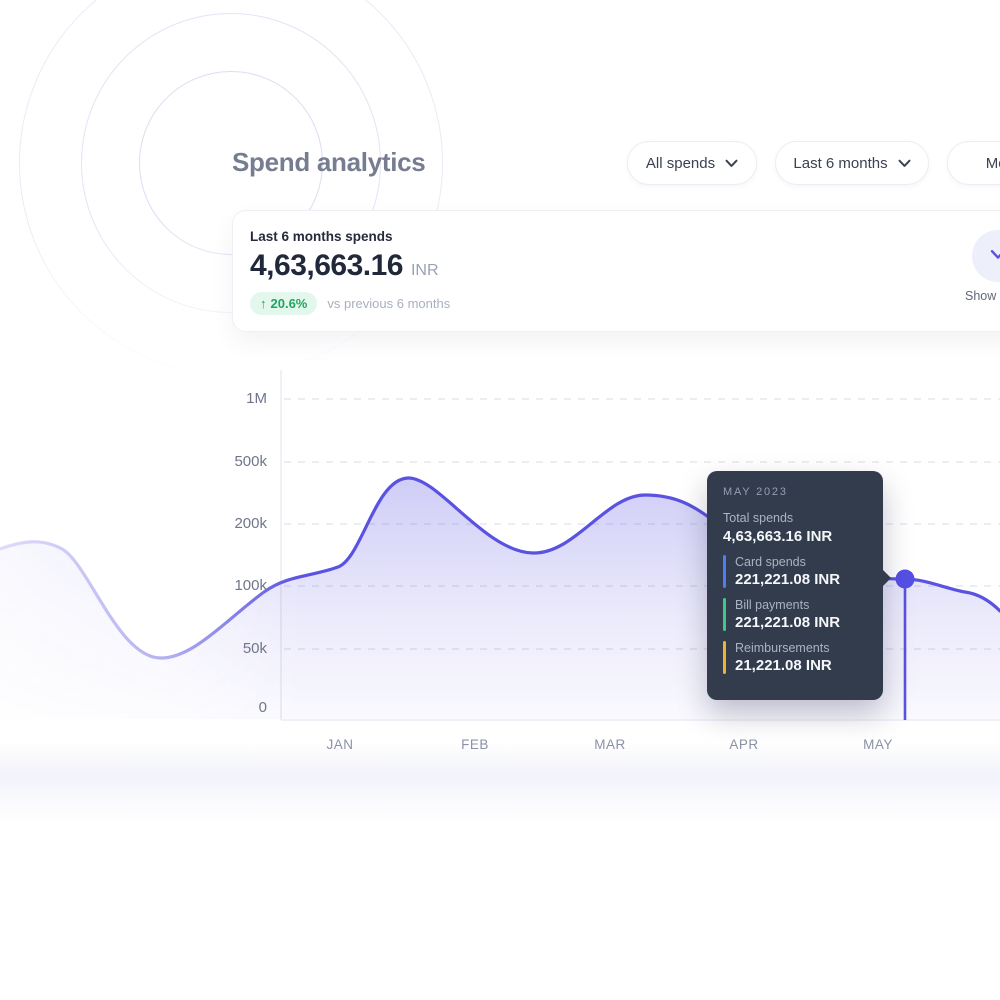 The width and height of the screenshot is (1000, 1000). I want to click on tooltip-row-reimbursements: Reimbursements 21,221.08 INR, so click(796, 657).